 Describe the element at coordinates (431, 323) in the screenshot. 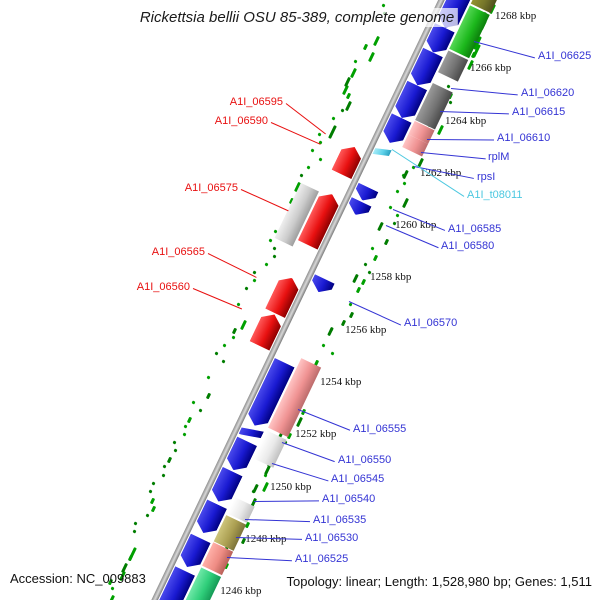

I see `gene-label-A1I_06570: A1I_06570` at that location.